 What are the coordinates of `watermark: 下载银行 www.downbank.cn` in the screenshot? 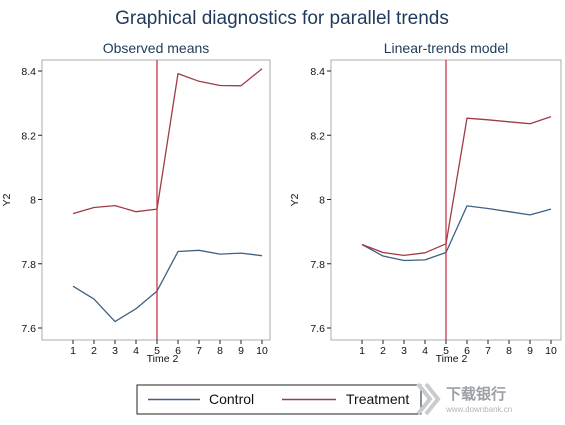 It's located at (464, 399).